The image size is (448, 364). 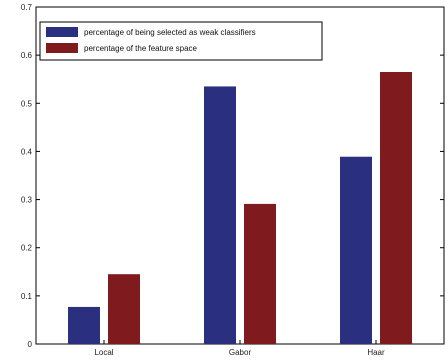 What do you see at coordinates (62, 32) in the screenshot?
I see `legend-swatch-selected` at bounding box center [62, 32].